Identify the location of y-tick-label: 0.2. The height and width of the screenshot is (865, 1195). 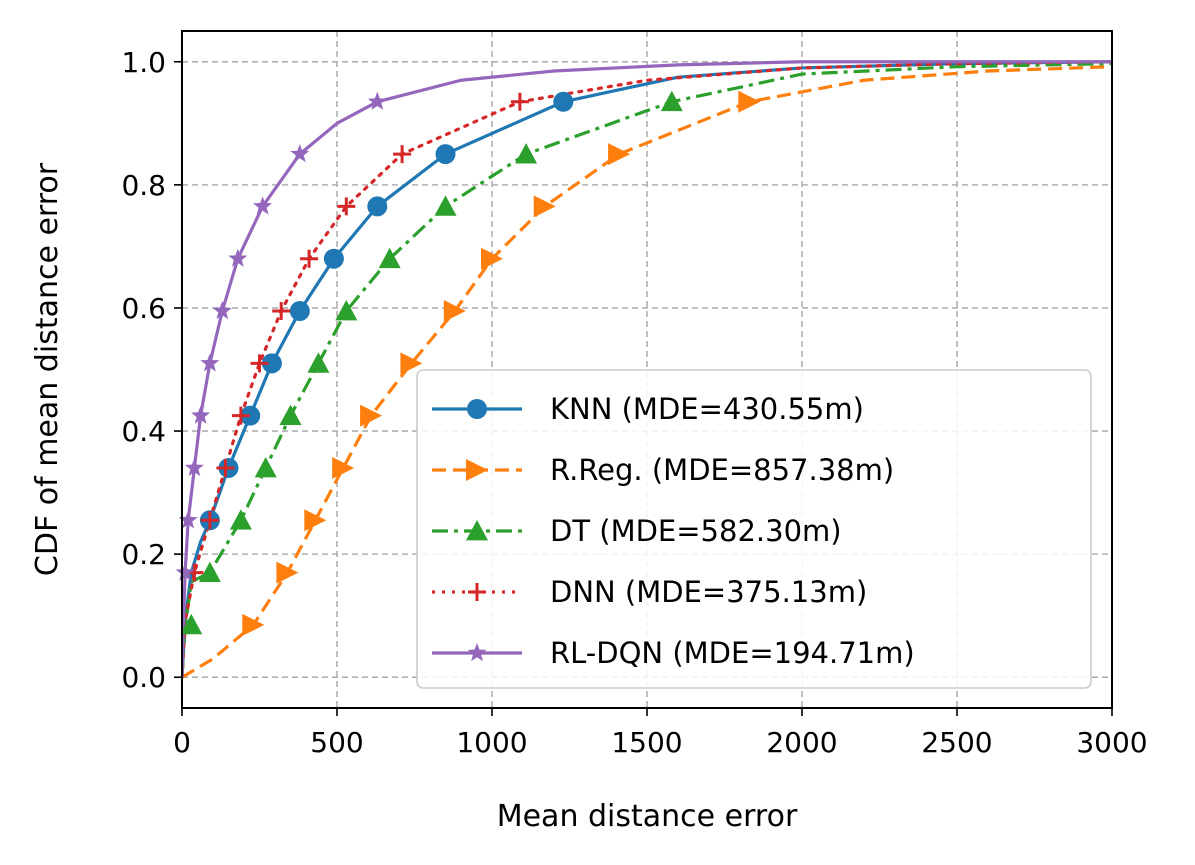
(143, 554).